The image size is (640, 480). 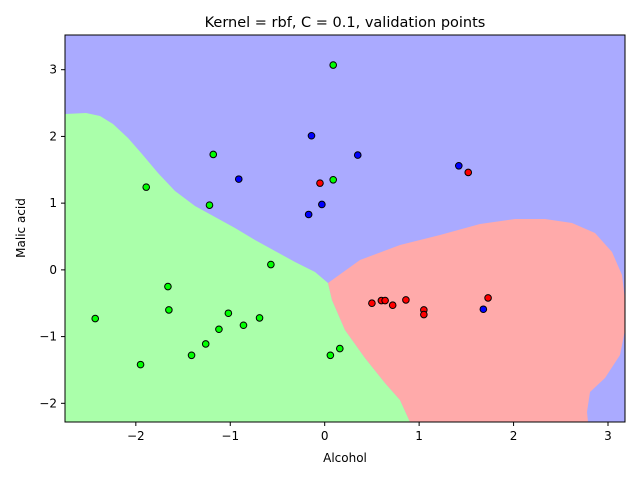 What do you see at coordinates (52, 236) in the screenshot?
I see `y-axis: −2 −1 0 1 2 3` at bounding box center [52, 236].